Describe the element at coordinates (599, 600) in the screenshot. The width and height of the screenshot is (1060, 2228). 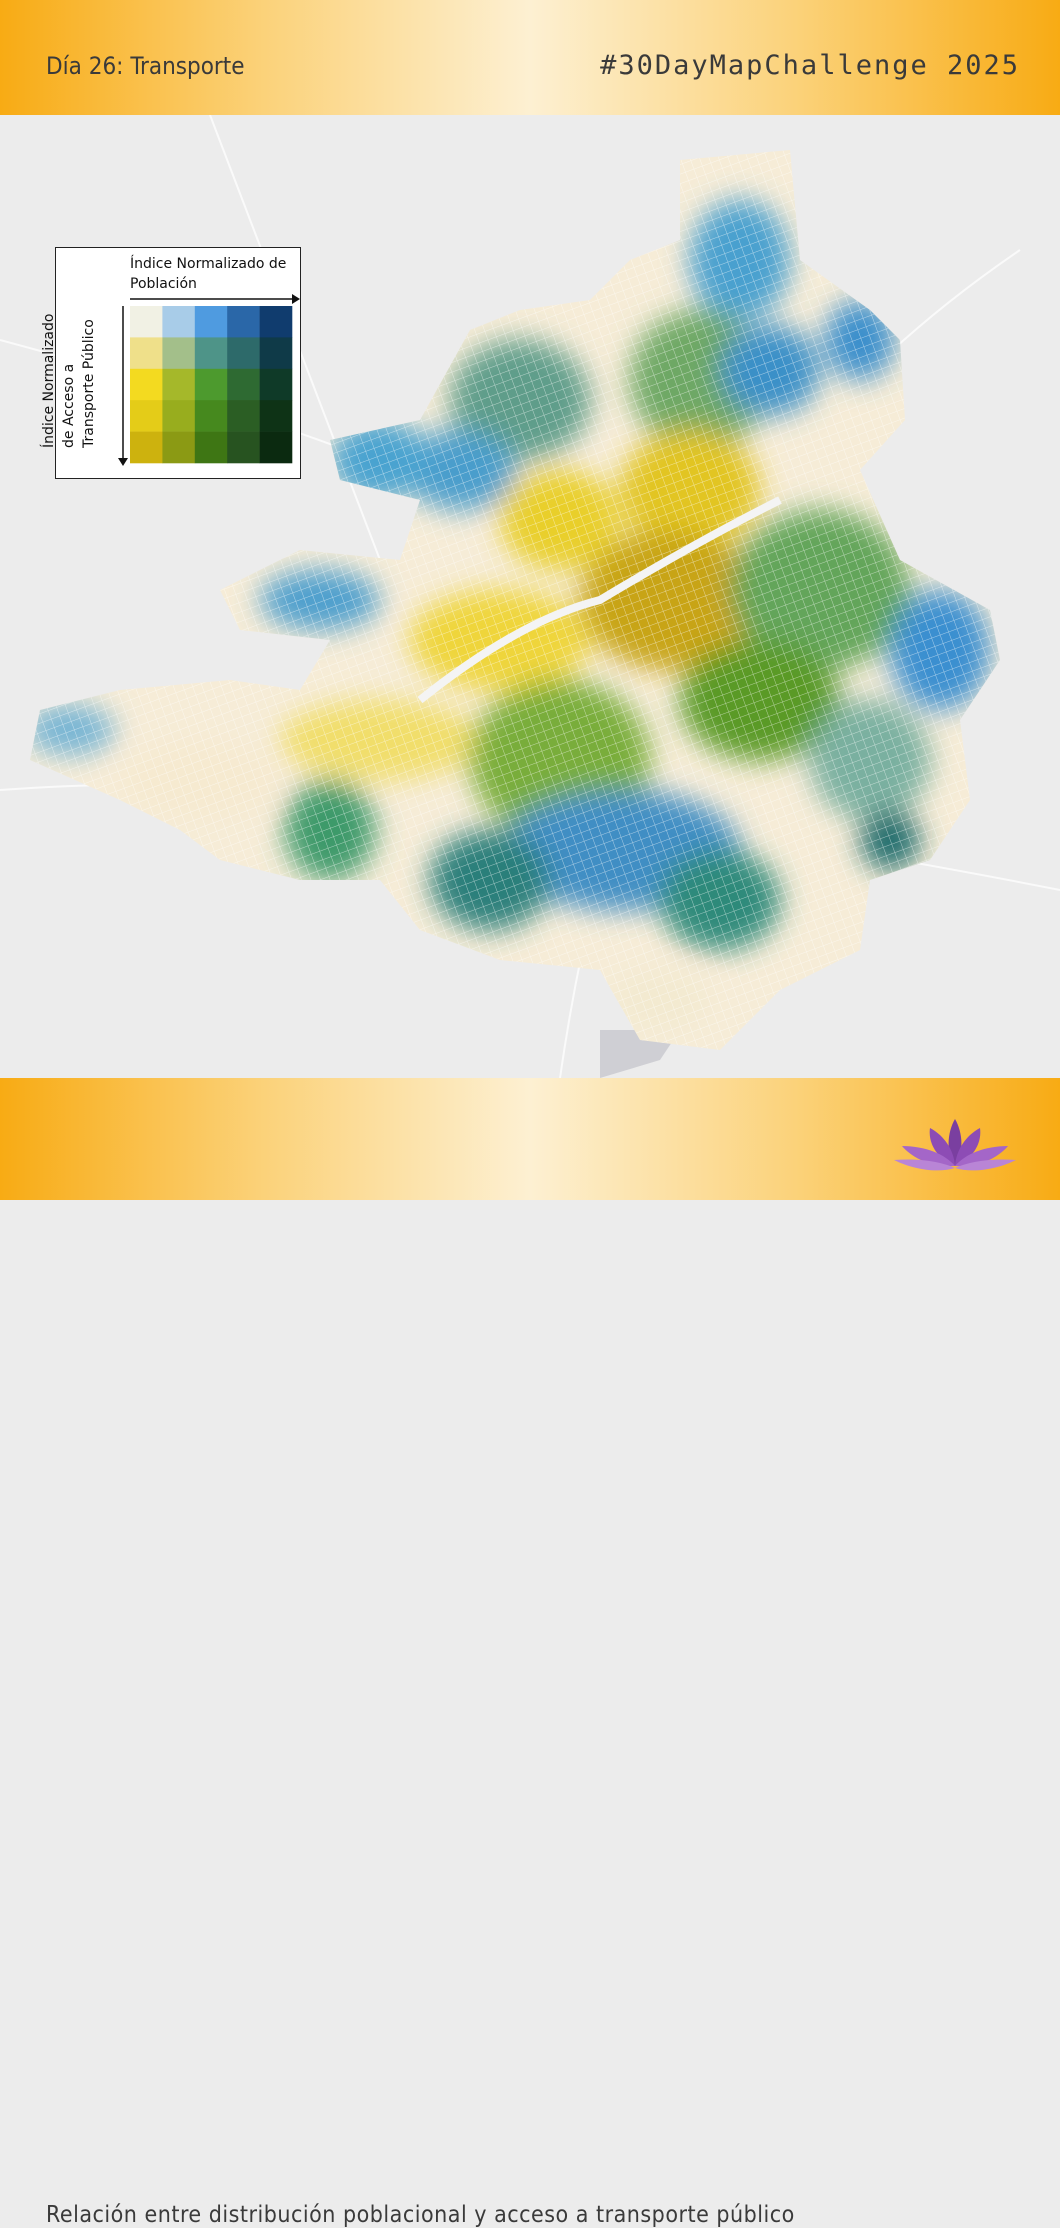
I see `river` at that location.